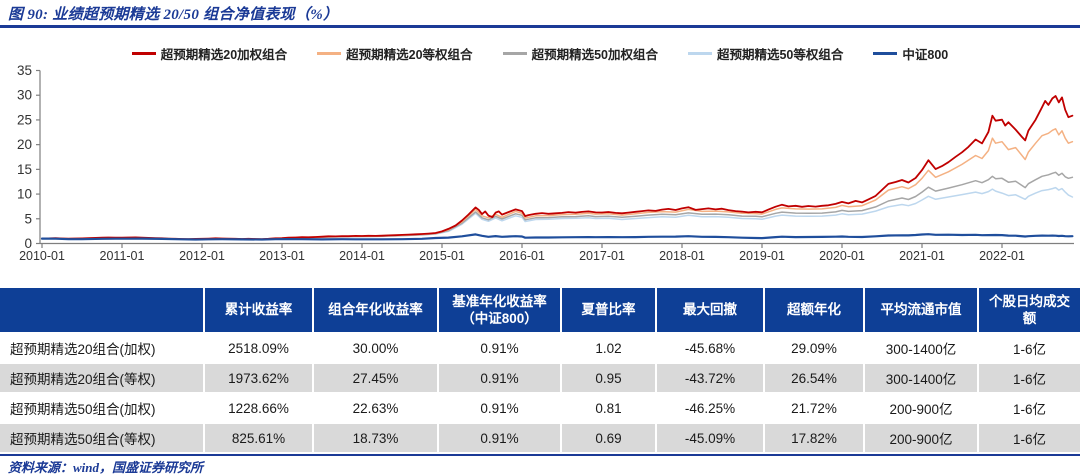 The image size is (1080, 476). Describe the element at coordinates (24, 144) in the screenshot. I see `y-tick-label: 20` at that location.